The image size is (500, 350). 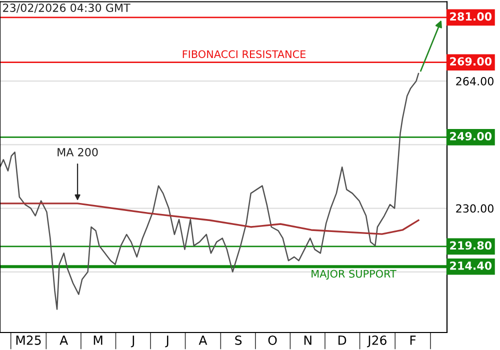 I want to click on y-tick-label: 264.00, so click(x=475, y=81).